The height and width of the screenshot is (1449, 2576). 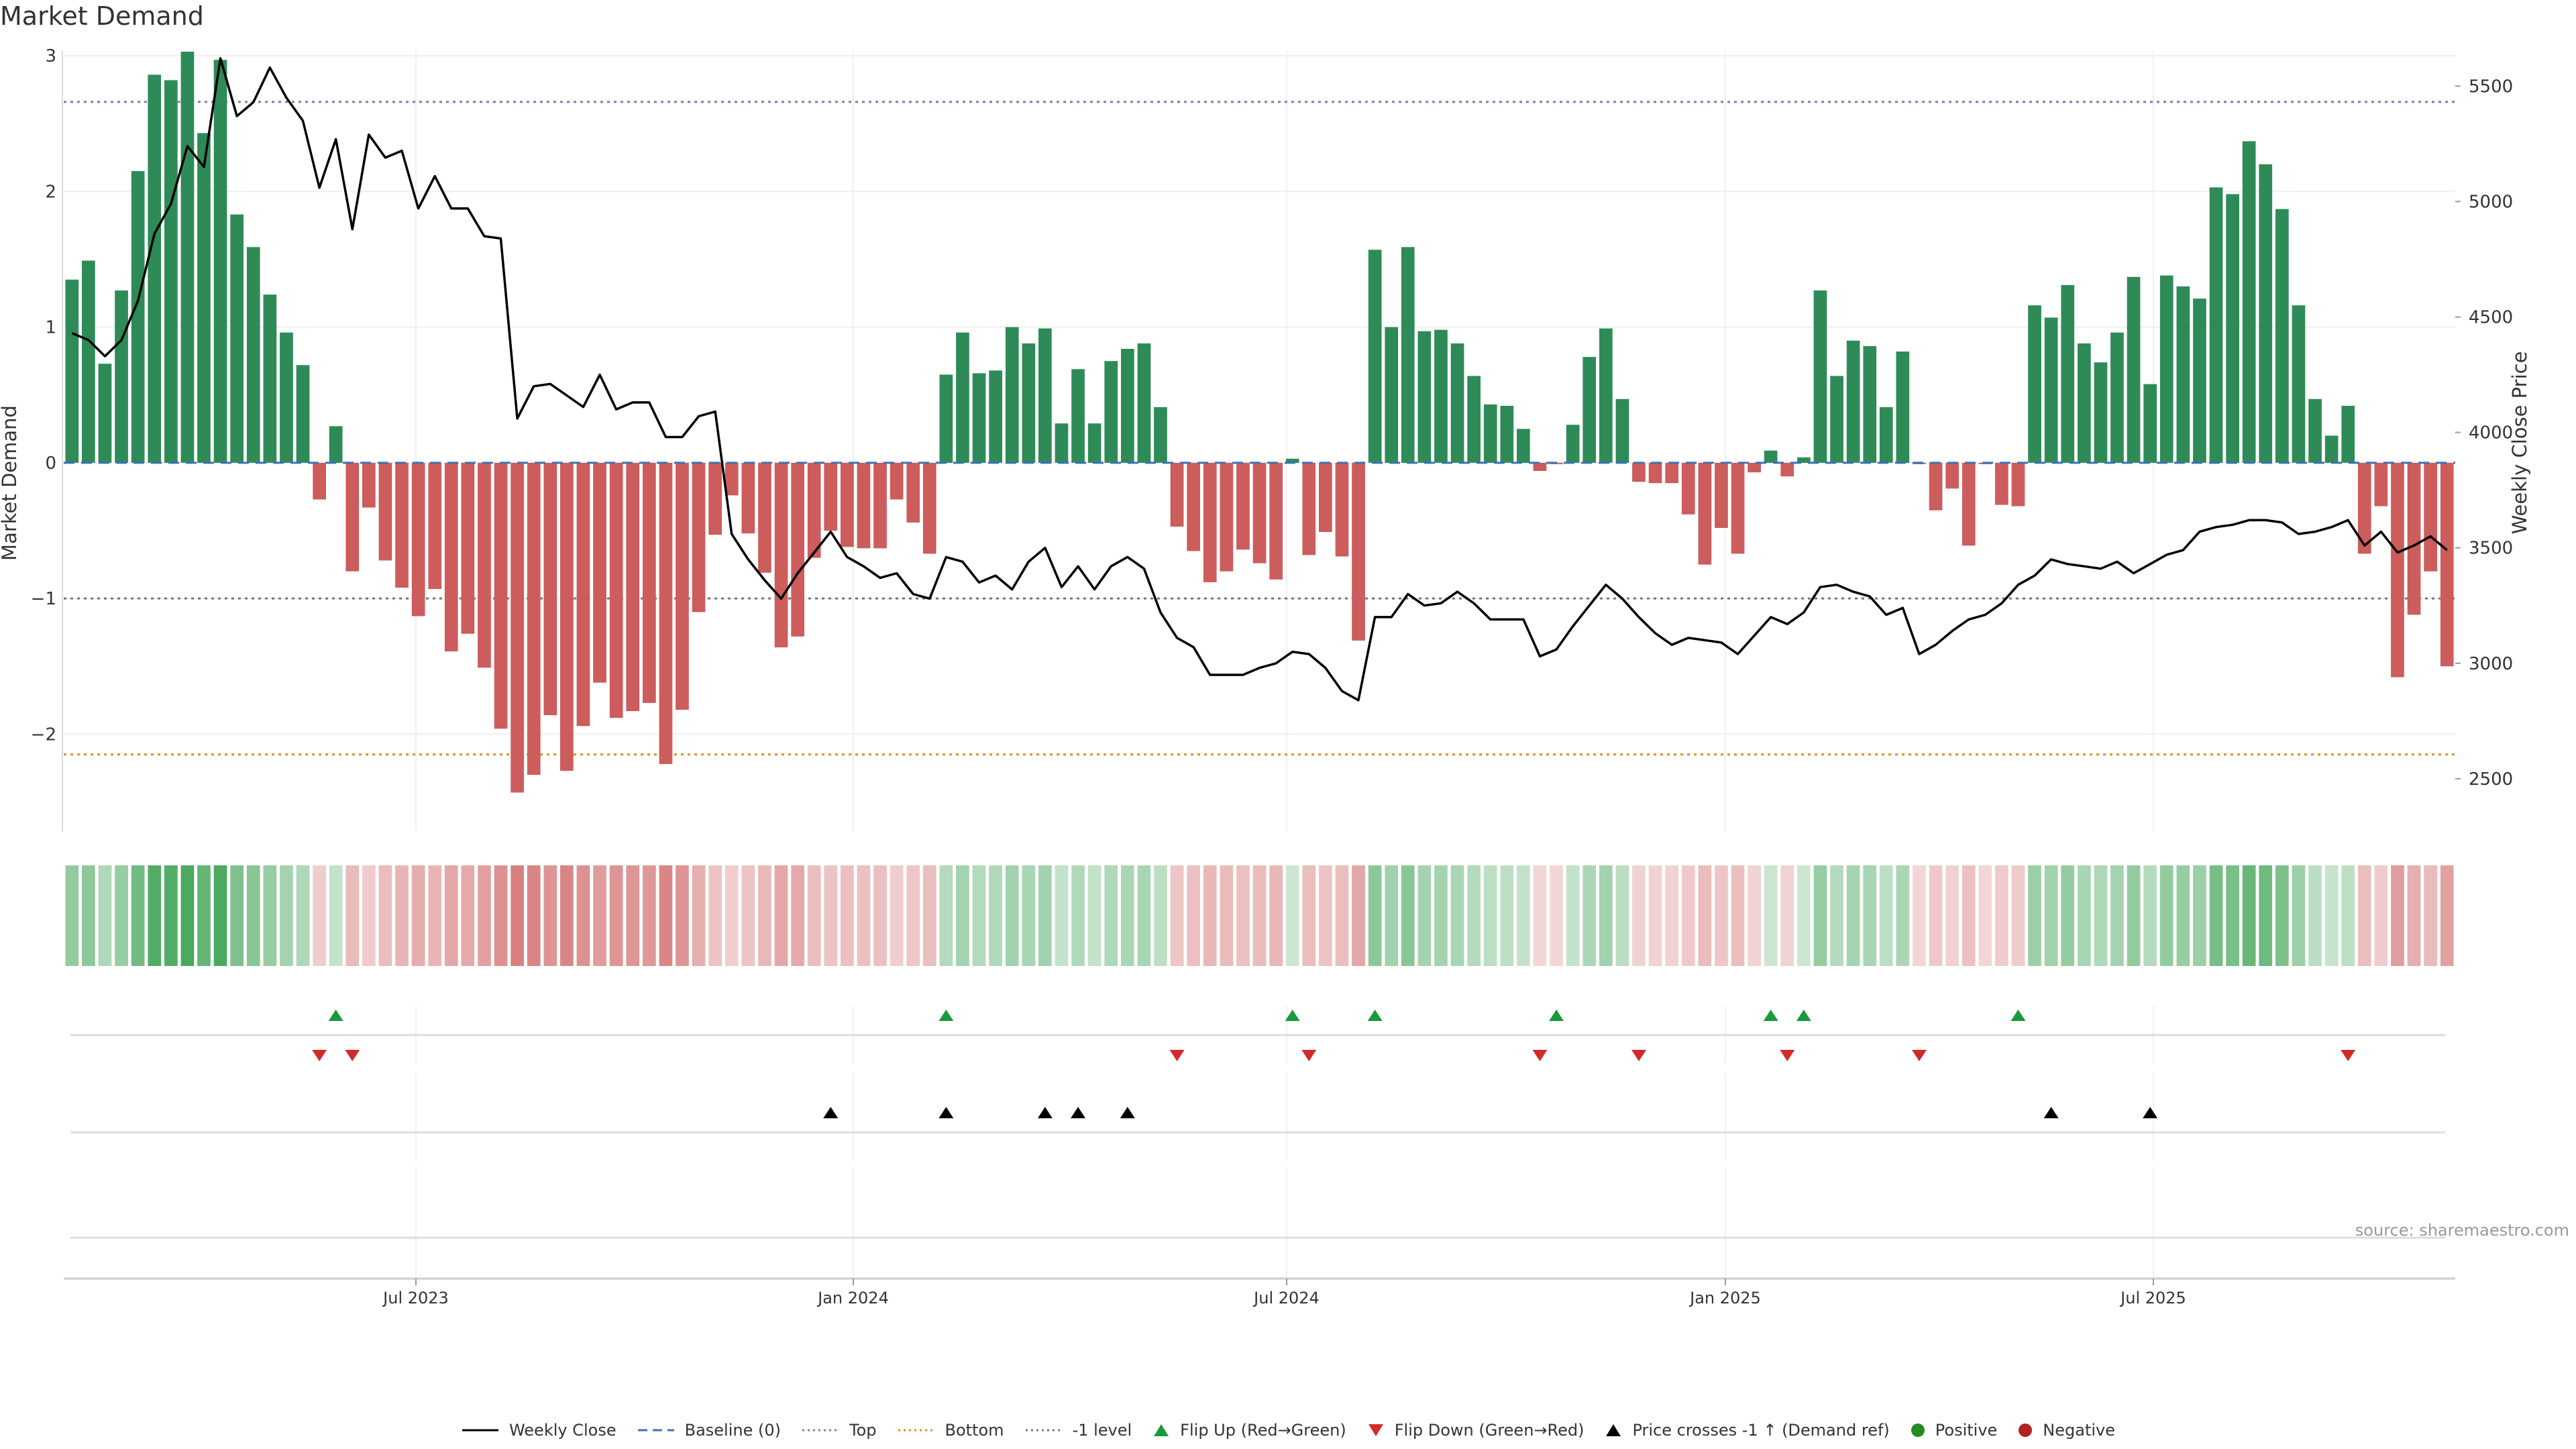 What do you see at coordinates (852, 1298) in the screenshot?
I see `x-tick-label: Jan 2024` at bounding box center [852, 1298].